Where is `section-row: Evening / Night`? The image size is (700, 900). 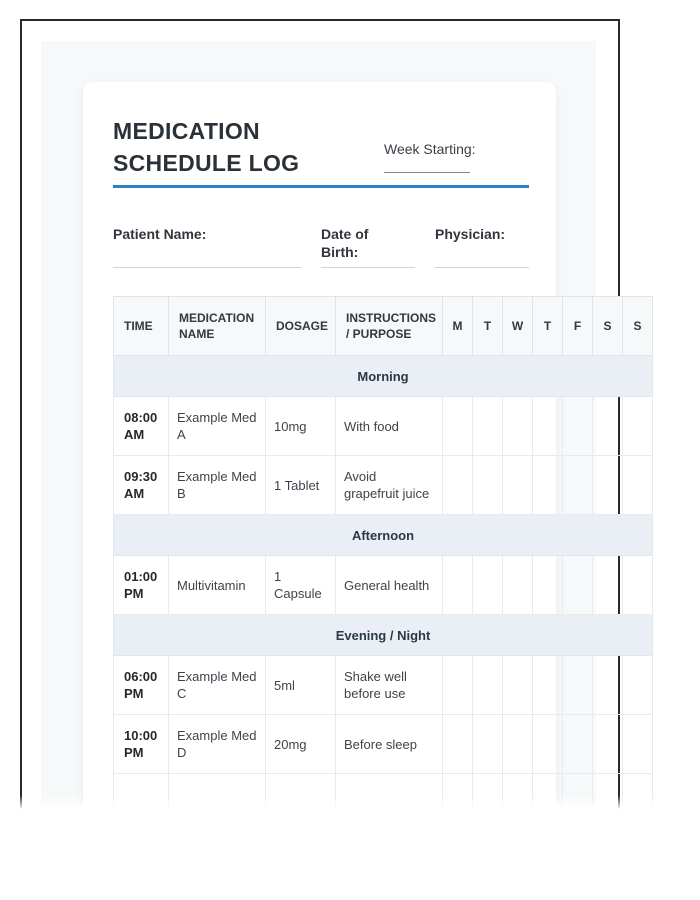
section-row: Evening / Night is located at coordinates (383, 635).